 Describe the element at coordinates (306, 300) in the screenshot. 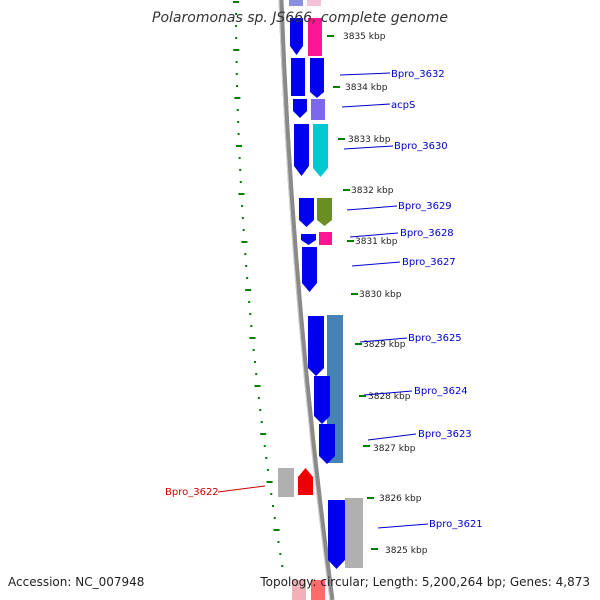

I see `genome-backbone` at that location.